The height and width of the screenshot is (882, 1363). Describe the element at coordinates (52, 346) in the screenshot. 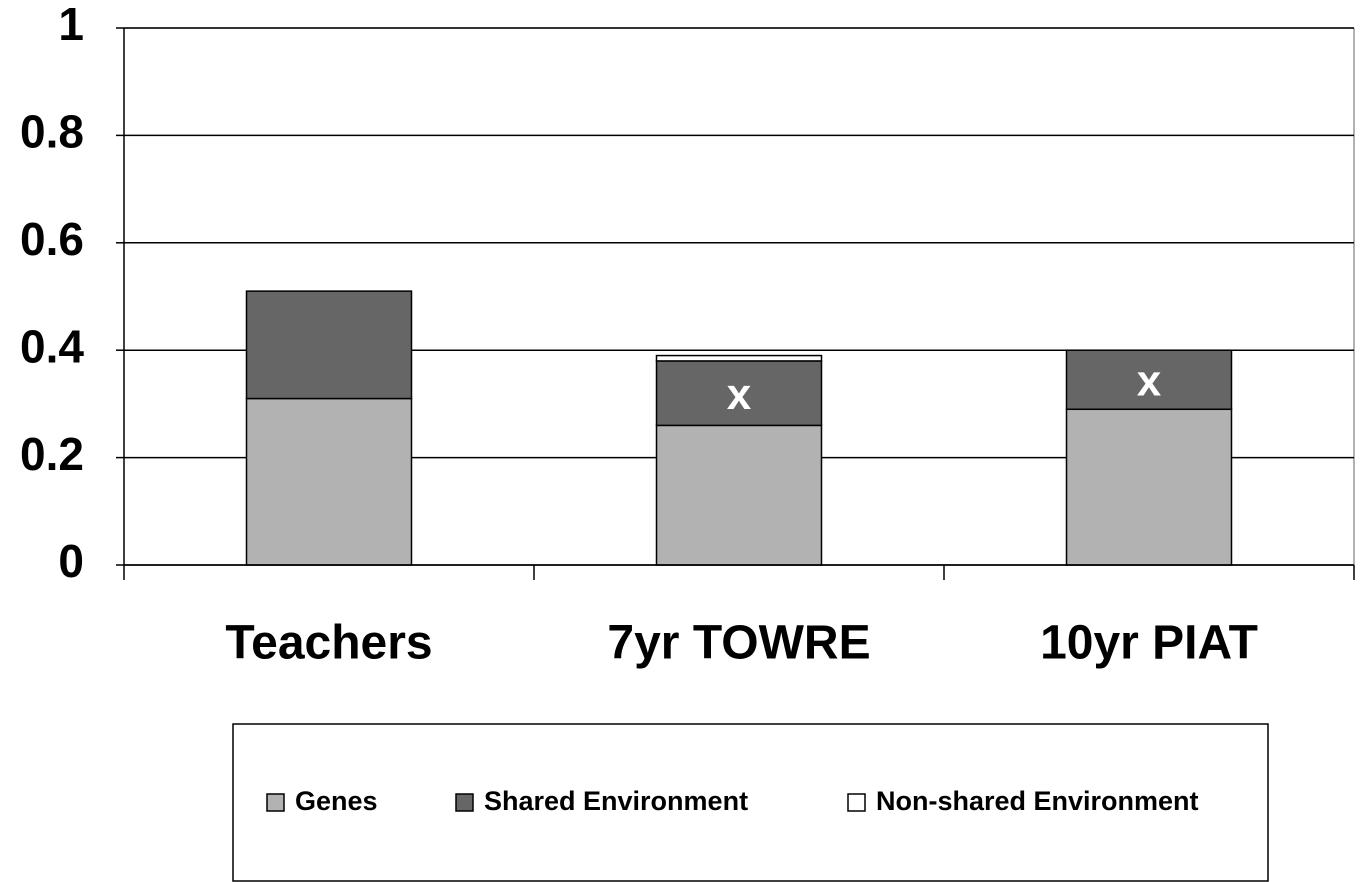

I see `y-tick-label: 0.4` at that location.